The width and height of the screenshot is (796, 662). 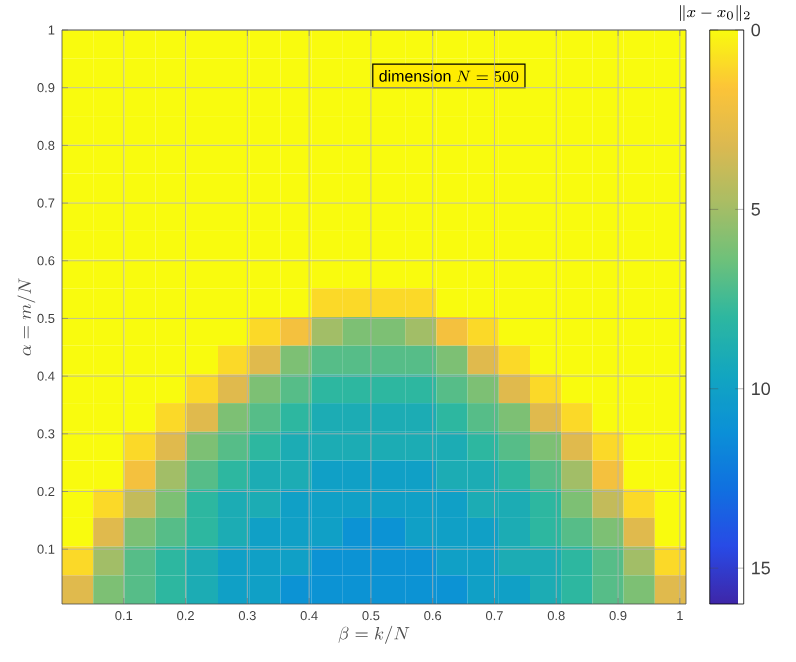 What do you see at coordinates (449, 76) in the screenshot?
I see `annotation: $\mathrm{dimension}\ N = 500$` at bounding box center [449, 76].